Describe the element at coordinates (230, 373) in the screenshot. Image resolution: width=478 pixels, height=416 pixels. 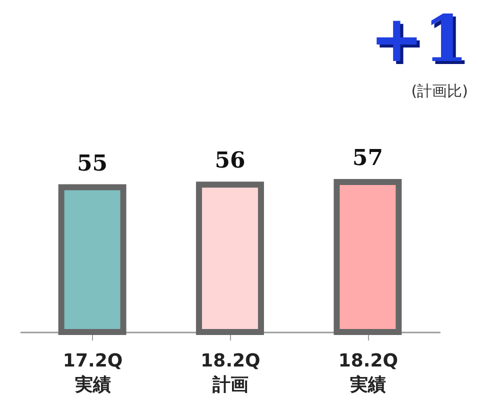
I see `x-tick-label: 18.2Q 計画` at that location.